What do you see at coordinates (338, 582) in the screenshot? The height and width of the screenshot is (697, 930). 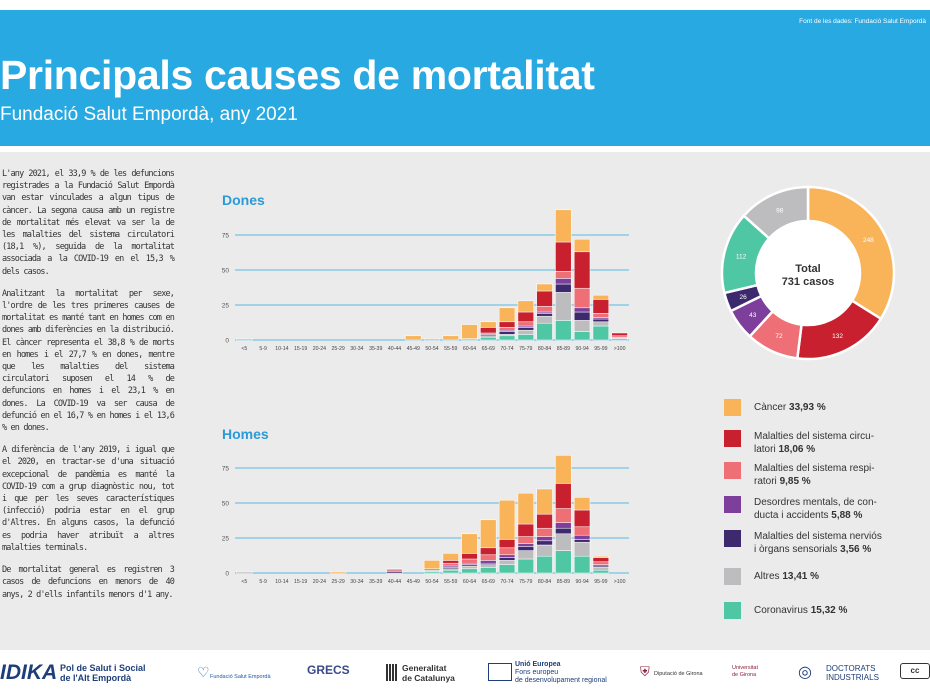 I see `homes-xtick-label: 25-29` at bounding box center [338, 582].